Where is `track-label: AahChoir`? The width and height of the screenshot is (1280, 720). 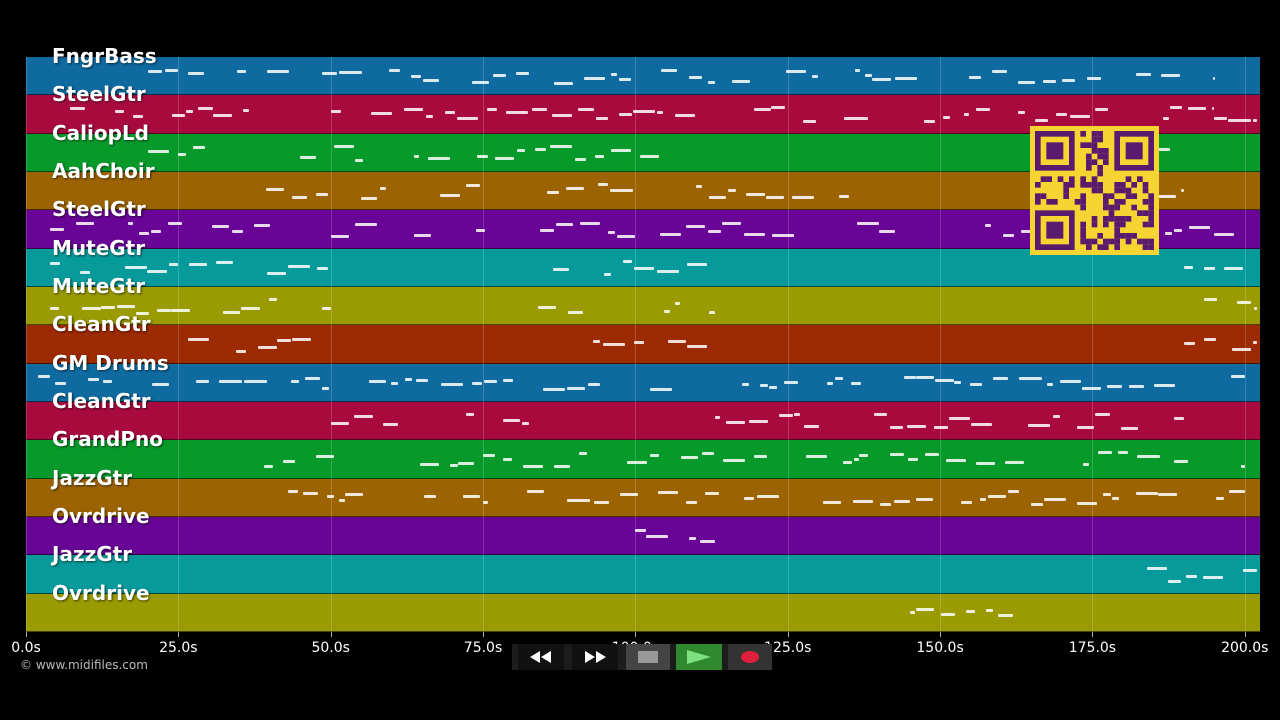
track-label: AahChoir is located at coordinates (103, 170).